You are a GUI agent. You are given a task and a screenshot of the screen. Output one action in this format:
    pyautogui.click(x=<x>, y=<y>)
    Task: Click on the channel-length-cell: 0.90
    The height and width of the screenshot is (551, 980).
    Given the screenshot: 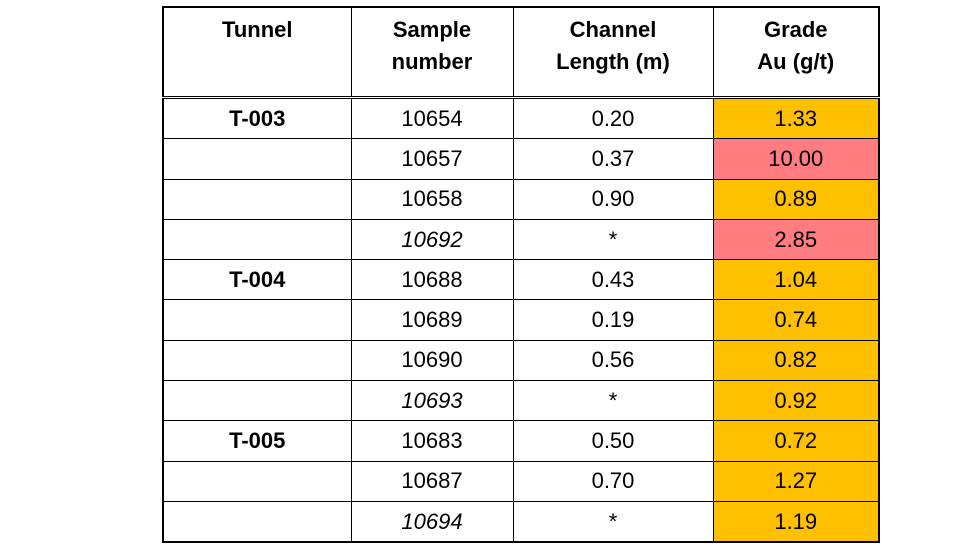 What is the action you would take?
    pyautogui.click(x=613, y=199)
    